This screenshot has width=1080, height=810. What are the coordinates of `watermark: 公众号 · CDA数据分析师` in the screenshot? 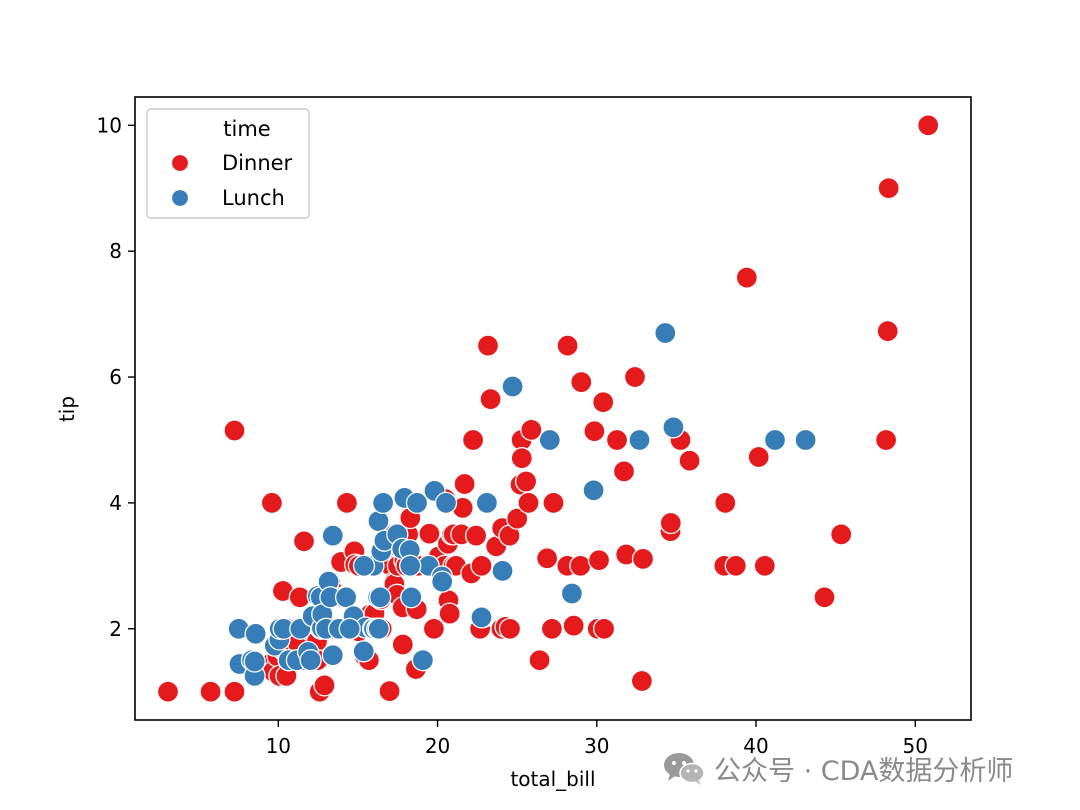 It's located at (837, 768).